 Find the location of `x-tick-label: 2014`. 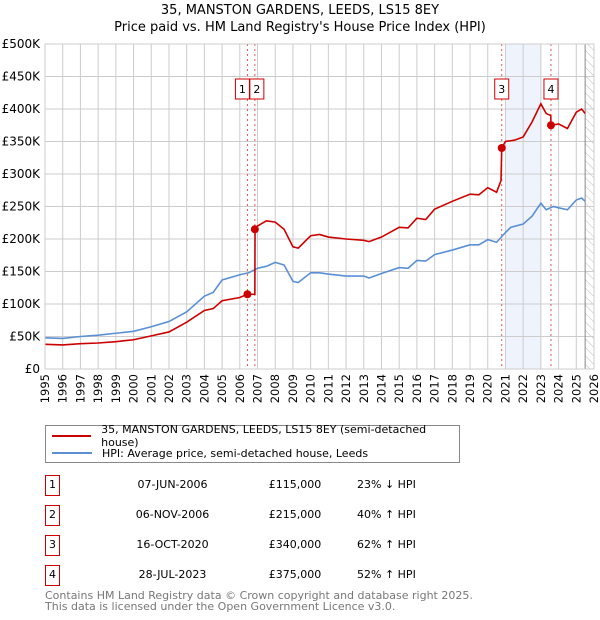

x-tick-label: 2014 is located at coordinates (381, 388).